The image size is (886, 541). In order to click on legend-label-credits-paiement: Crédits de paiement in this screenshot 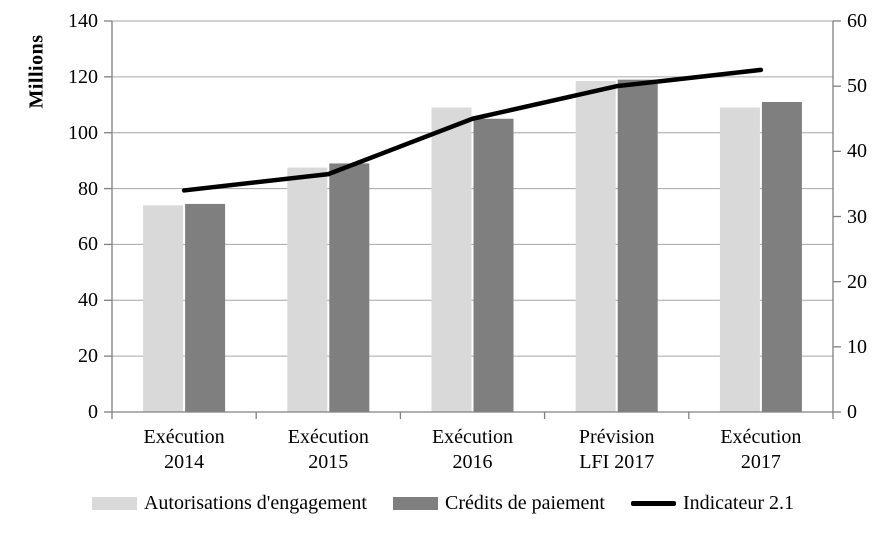, I will do `click(524, 503)`.